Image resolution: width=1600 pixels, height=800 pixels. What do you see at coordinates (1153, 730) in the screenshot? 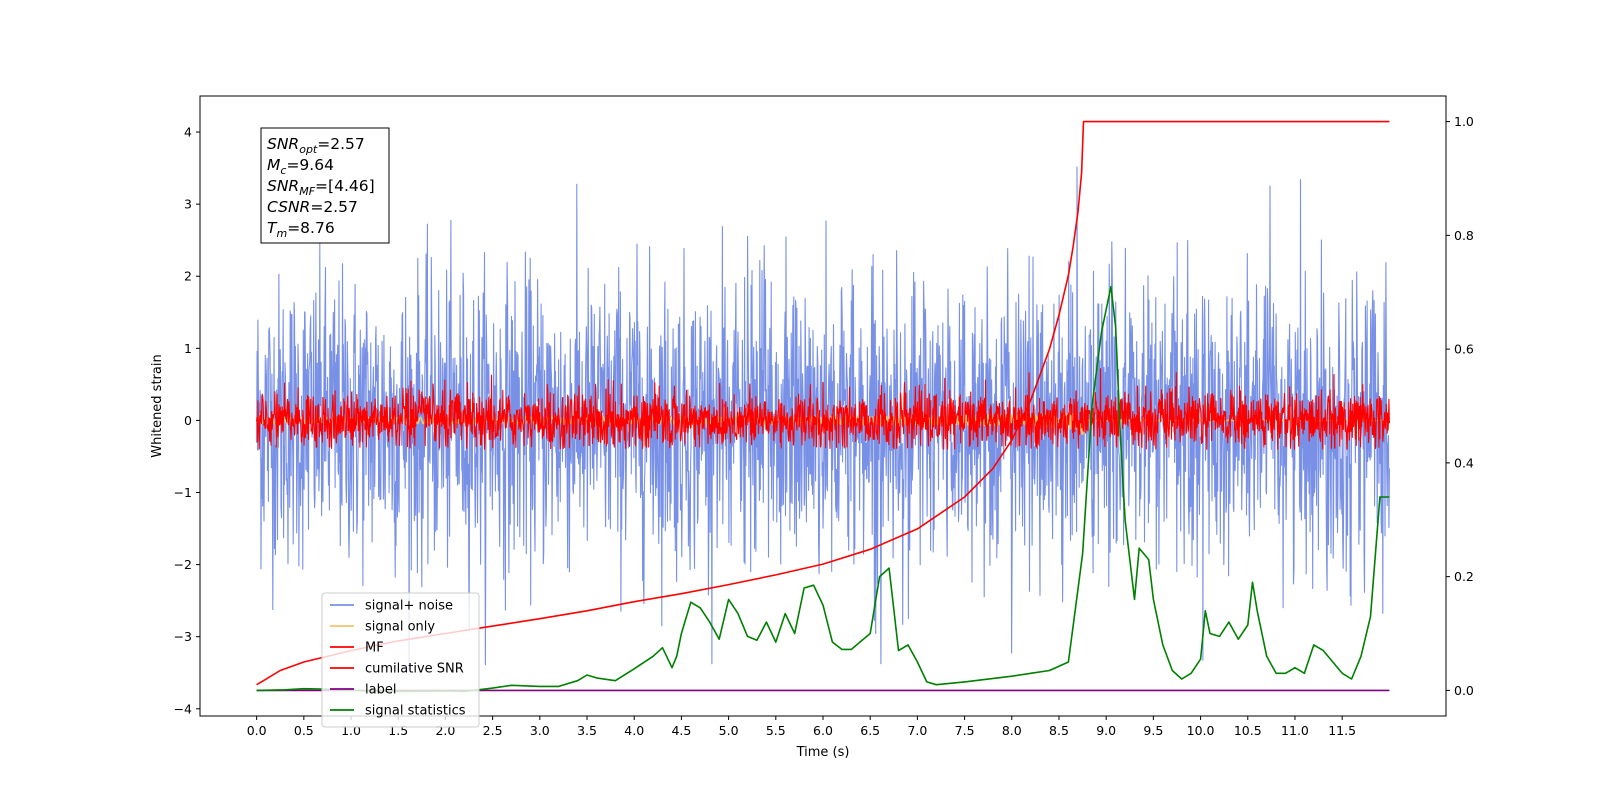
I see `x-tick-label: 9.5` at bounding box center [1153, 730].